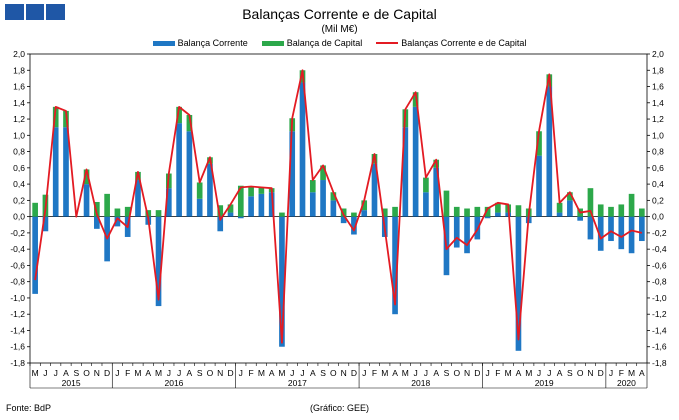 This screenshot has height=420, width=679. What do you see at coordinates (659, 347) in the screenshot?
I see `y-tick-label-right: -1,6` at bounding box center [659, 347].